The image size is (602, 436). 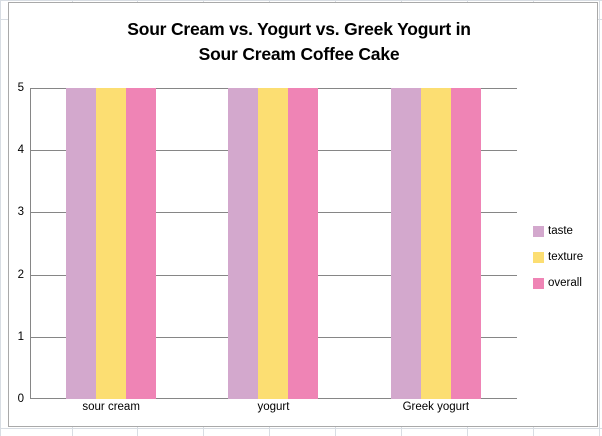 What do you see at coordinates (565, 283) in the screenshot?
I see `legend-label-overall: overall` at bounding box center [565, 283].